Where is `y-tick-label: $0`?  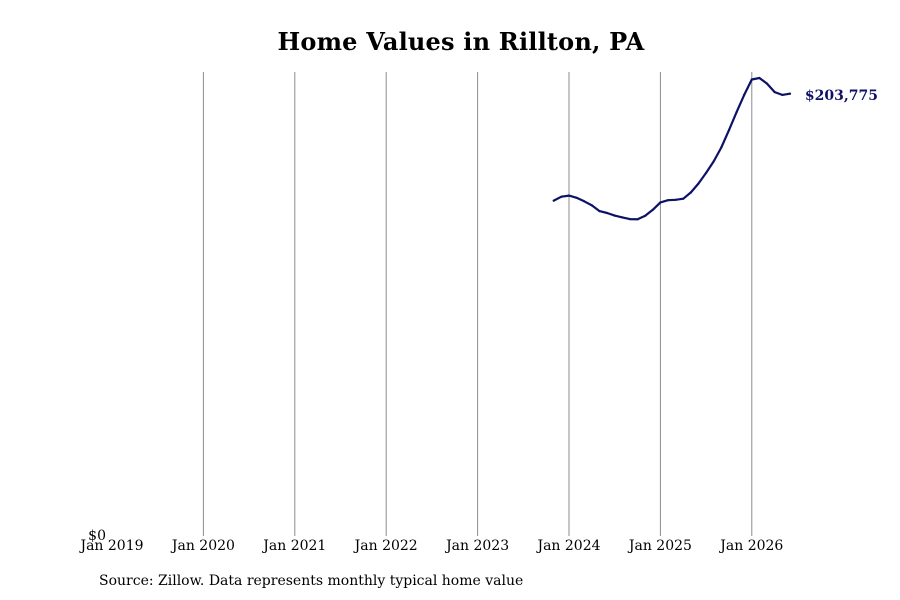
y-tick-label: $0 is located at coordinates (97, 536).